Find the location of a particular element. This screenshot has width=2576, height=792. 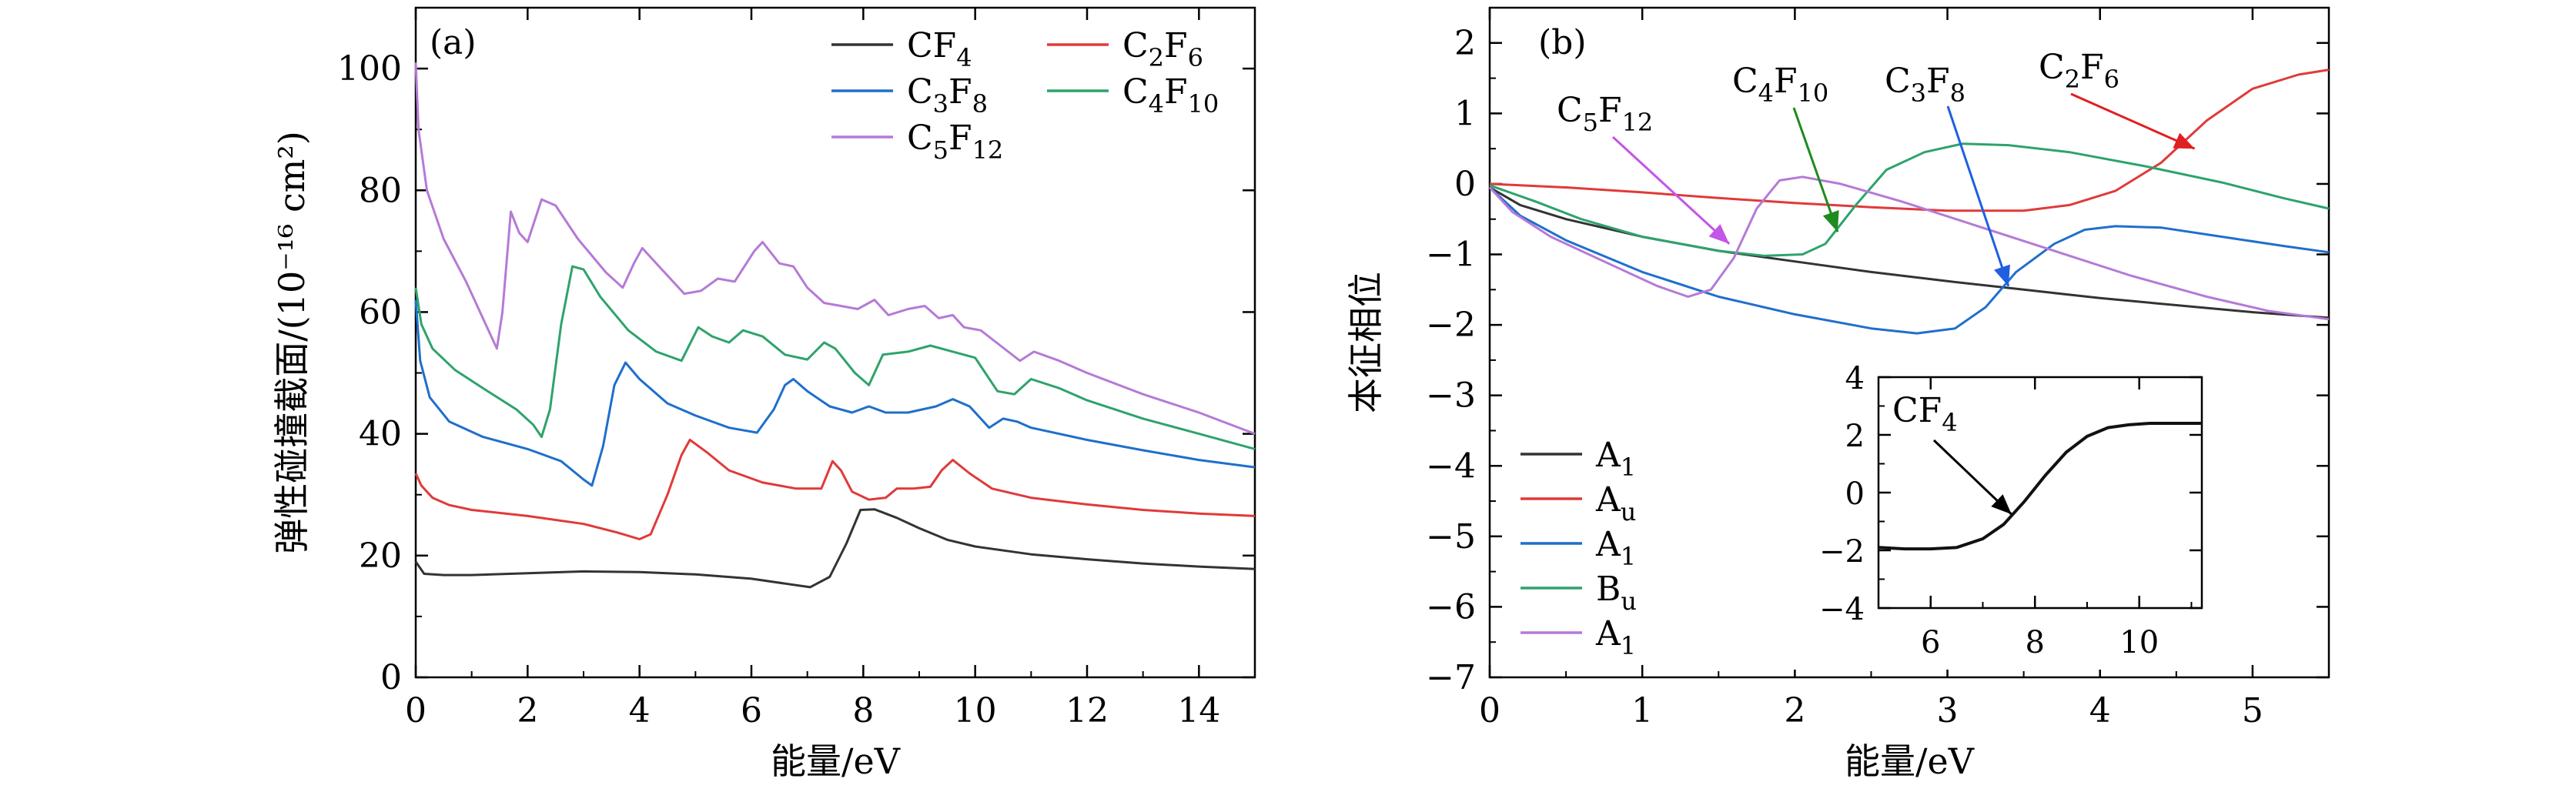

panel-b-legend-label-c3f8: A1 is located at coordinates (1615, 548).